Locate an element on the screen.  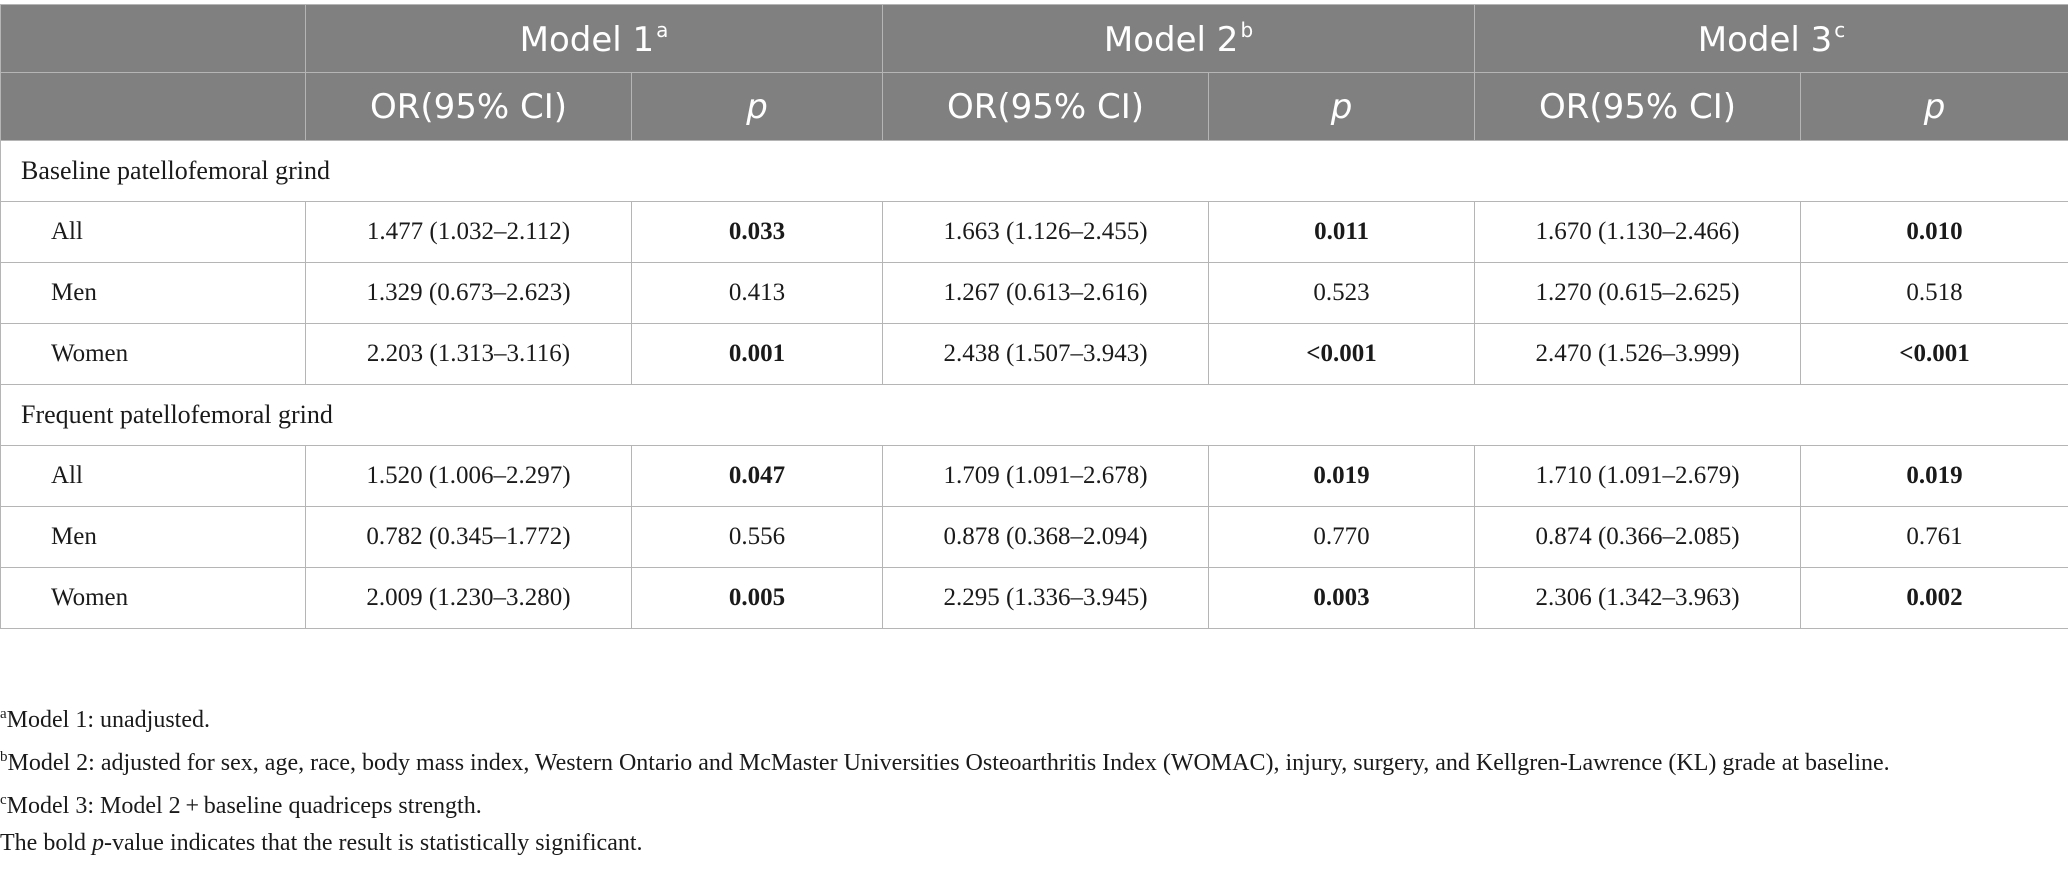
or-ci-cell: 1.267 (0.613–2.616) is located at coordinates (1046, 293).